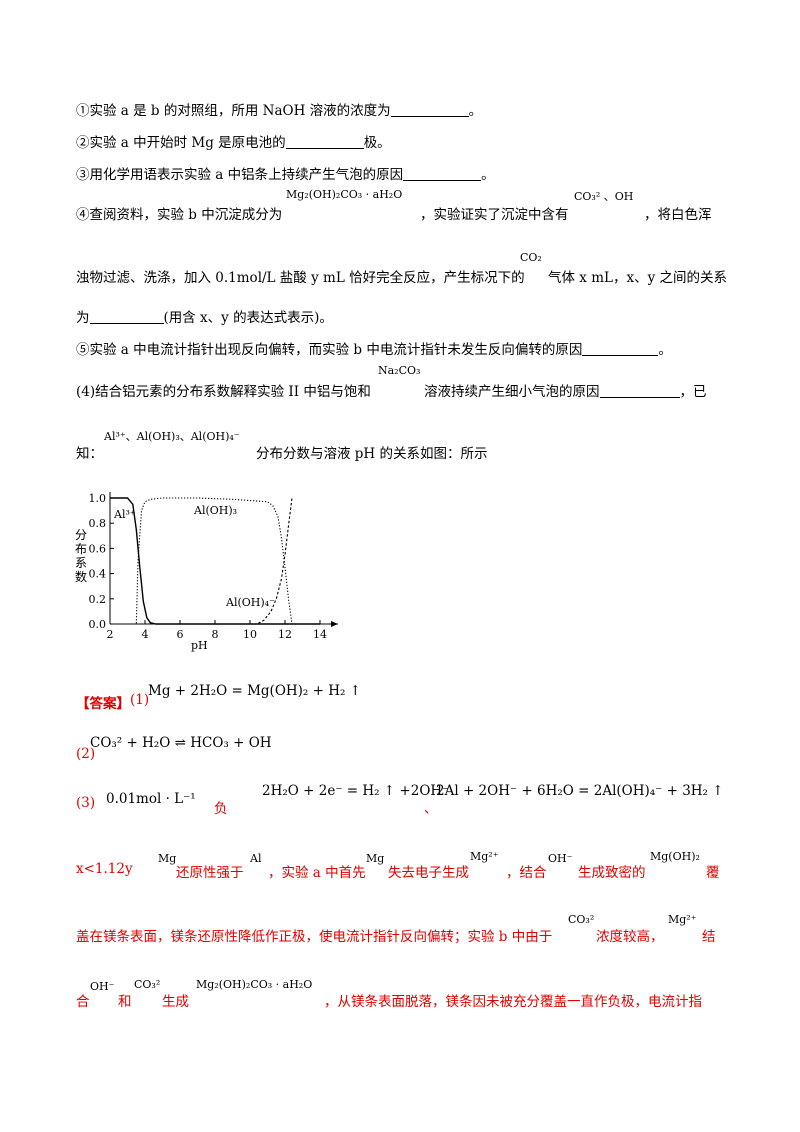 The image size is (800, 1132). What do you see at coordinates (89, 454) in the screenshot?
I see `part-4-line-2: 知：` at bounding box center [89, 454].